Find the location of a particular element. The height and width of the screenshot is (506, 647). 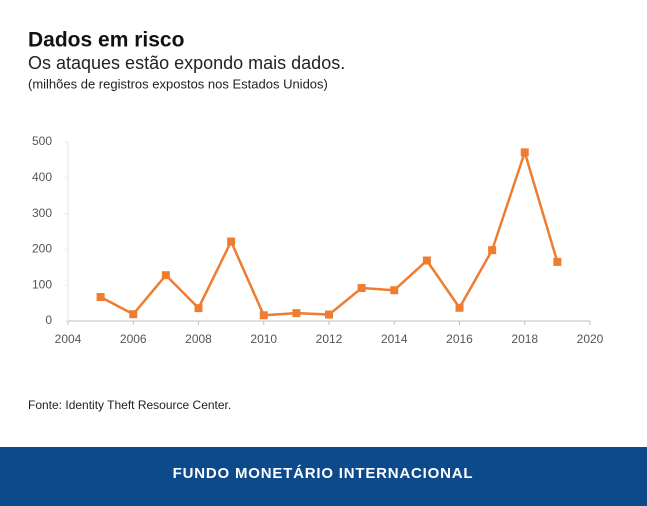

x-tick-label: 2004 is located at coordinates (68, 339).